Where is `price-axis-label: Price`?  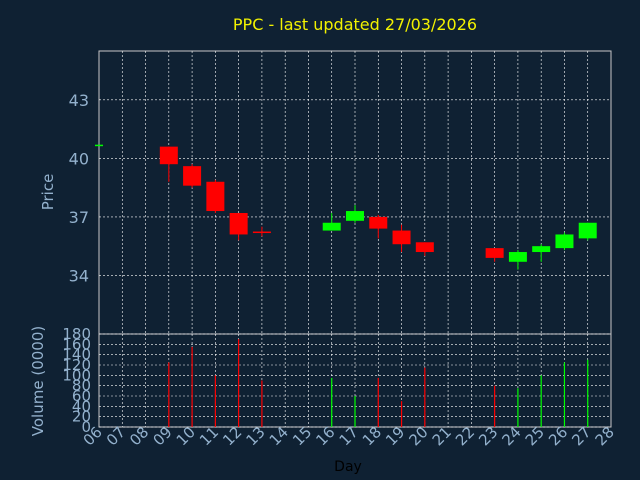 price-axis-label: Price is located at coordinates (48, 192).